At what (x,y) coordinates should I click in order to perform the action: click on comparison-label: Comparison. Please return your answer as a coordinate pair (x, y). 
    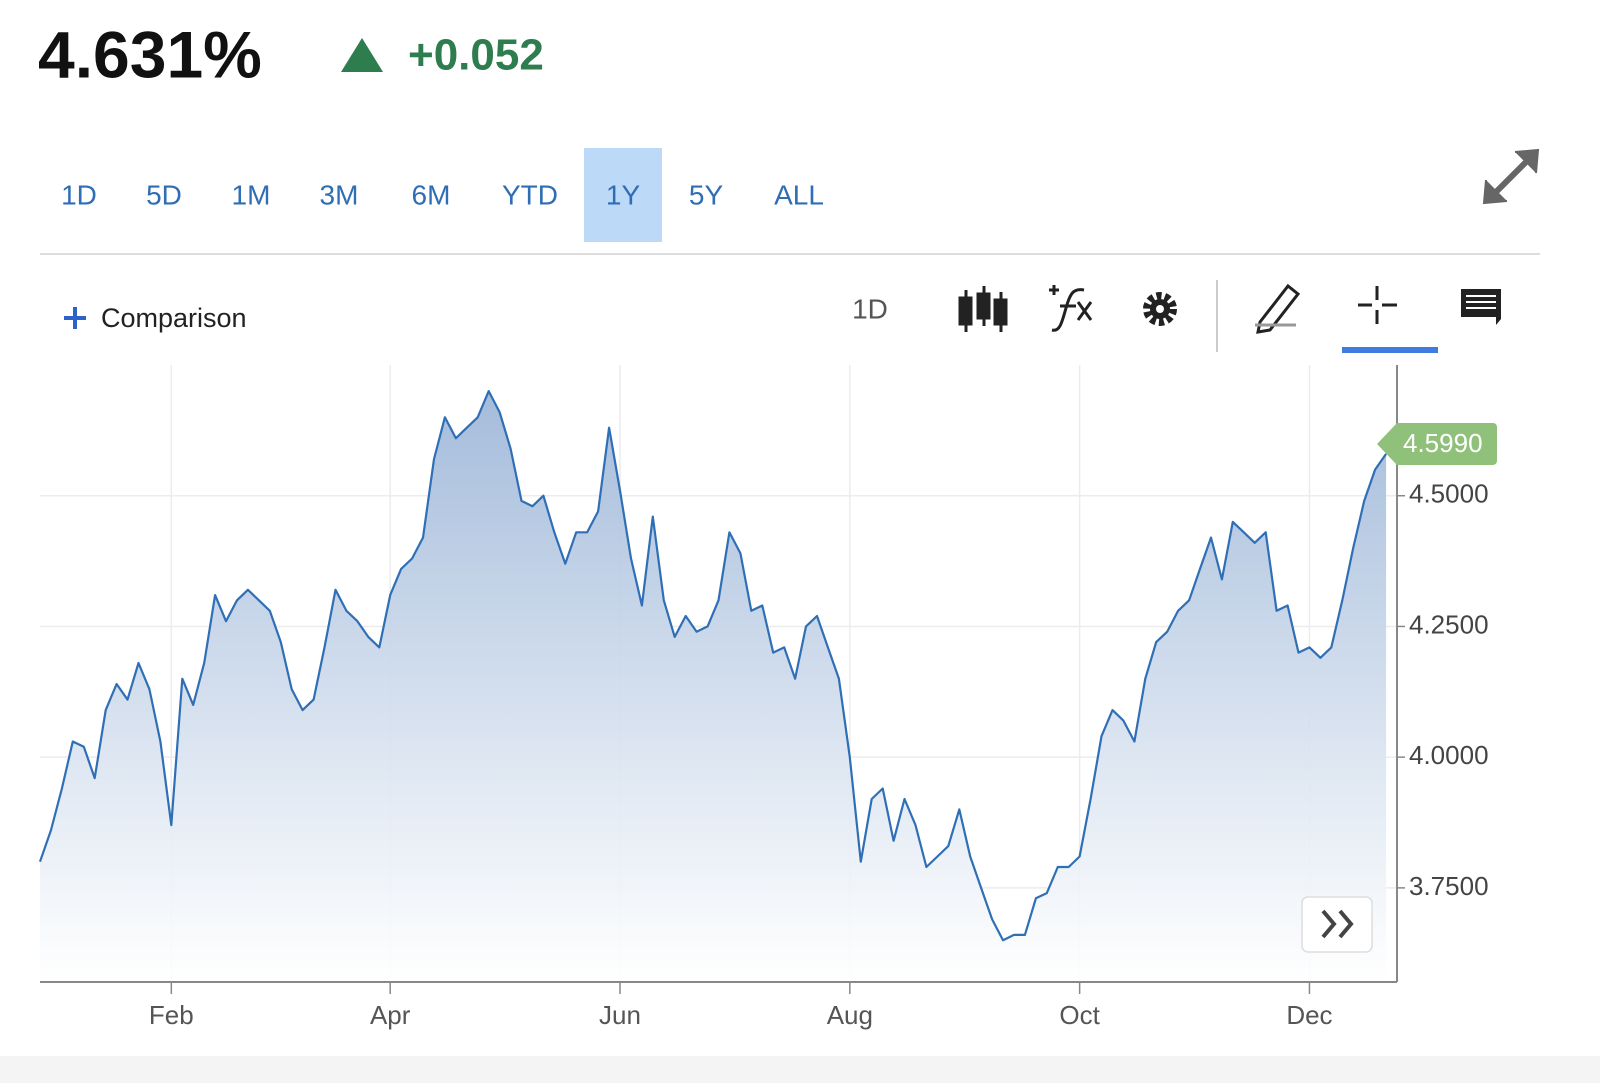
    Looking at the image, I should click on (174, 318).